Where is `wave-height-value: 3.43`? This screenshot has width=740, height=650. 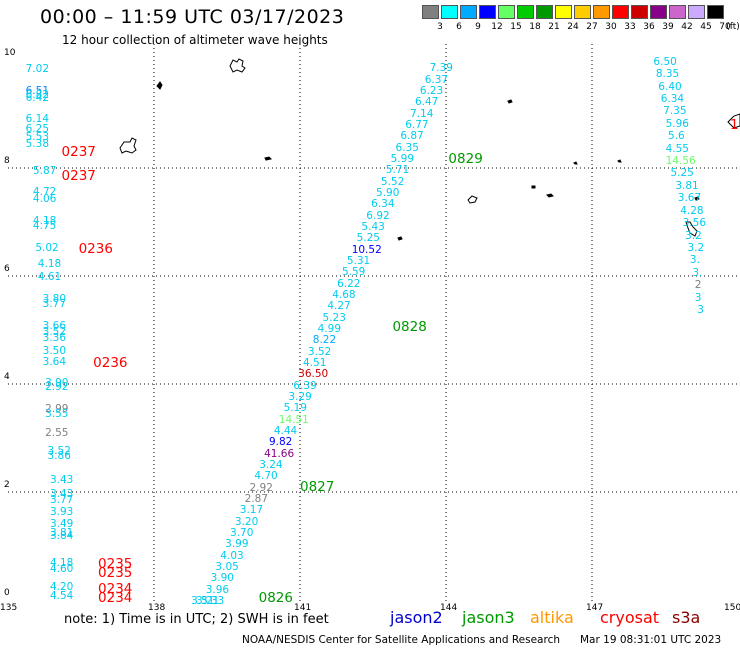
wave-height-value: 3.43 is located at coordinates (61, 494).